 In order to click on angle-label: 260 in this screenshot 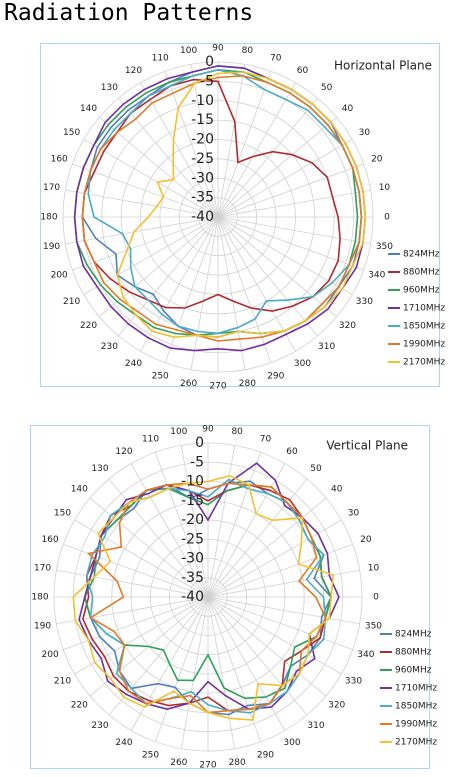, I will do `click(178, 763)`.